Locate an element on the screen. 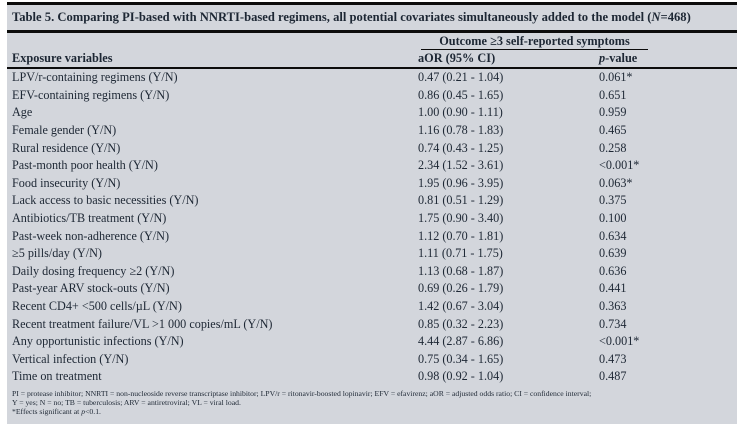 The image size is (744, 430). exposure-variable-cell: Rural residence (Y/N) is located at coordinates (66, 147).